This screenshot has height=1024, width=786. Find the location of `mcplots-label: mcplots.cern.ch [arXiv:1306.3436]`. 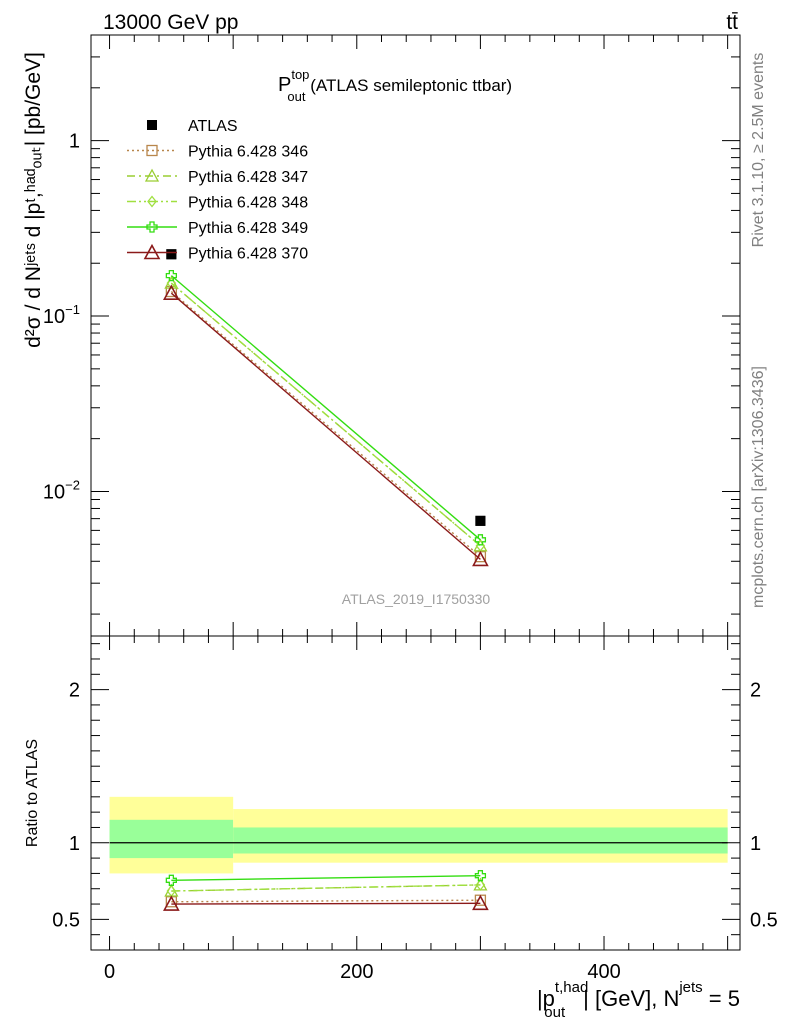

mcplots-label: mcplots.cern.ch [arXiv:1306.3436] is located at coordinates (758, 487).